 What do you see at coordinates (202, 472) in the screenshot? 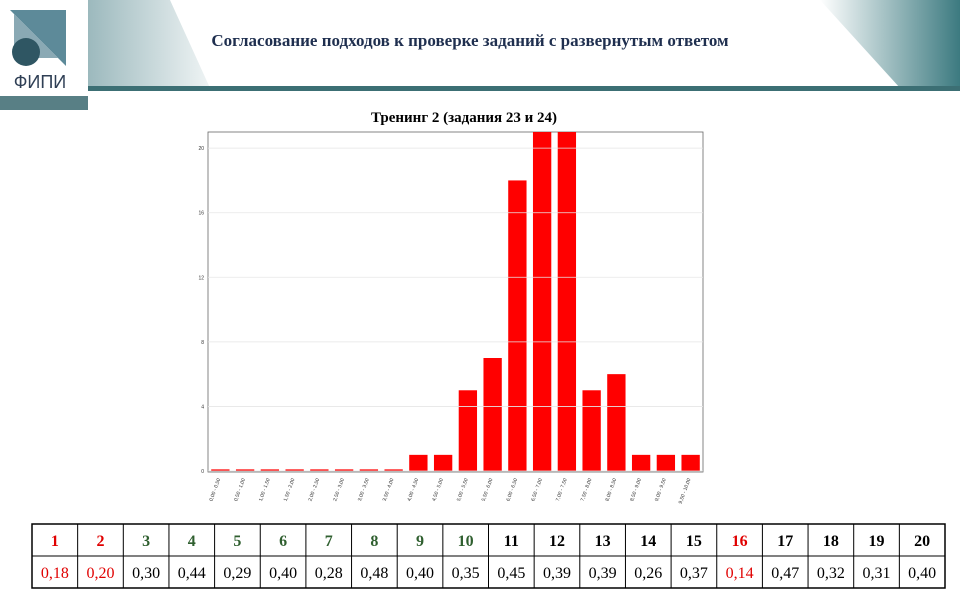
I see `y-tick-label: 0` at bounding box center [202, 472].